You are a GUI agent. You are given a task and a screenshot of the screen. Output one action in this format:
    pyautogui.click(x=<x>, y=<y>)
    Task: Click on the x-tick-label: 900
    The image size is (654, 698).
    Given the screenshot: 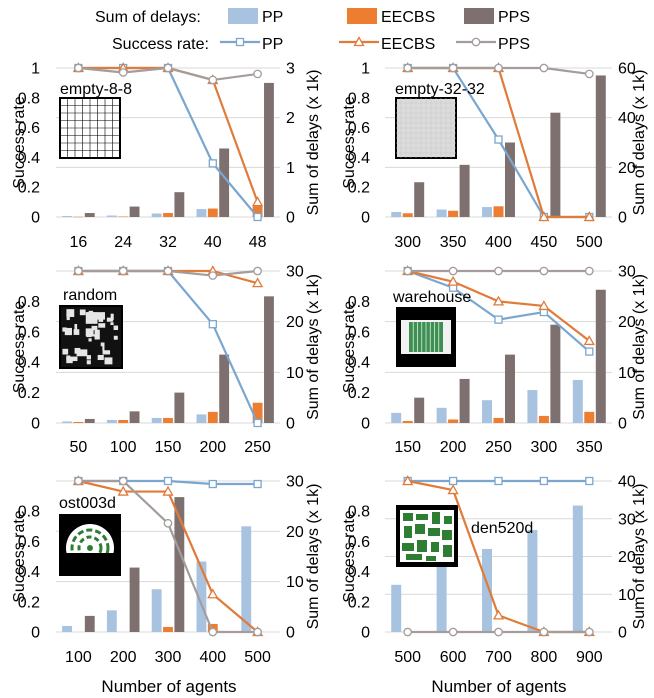 What is the action you would take?
    pyautogui.click(x=589, y=657)
    